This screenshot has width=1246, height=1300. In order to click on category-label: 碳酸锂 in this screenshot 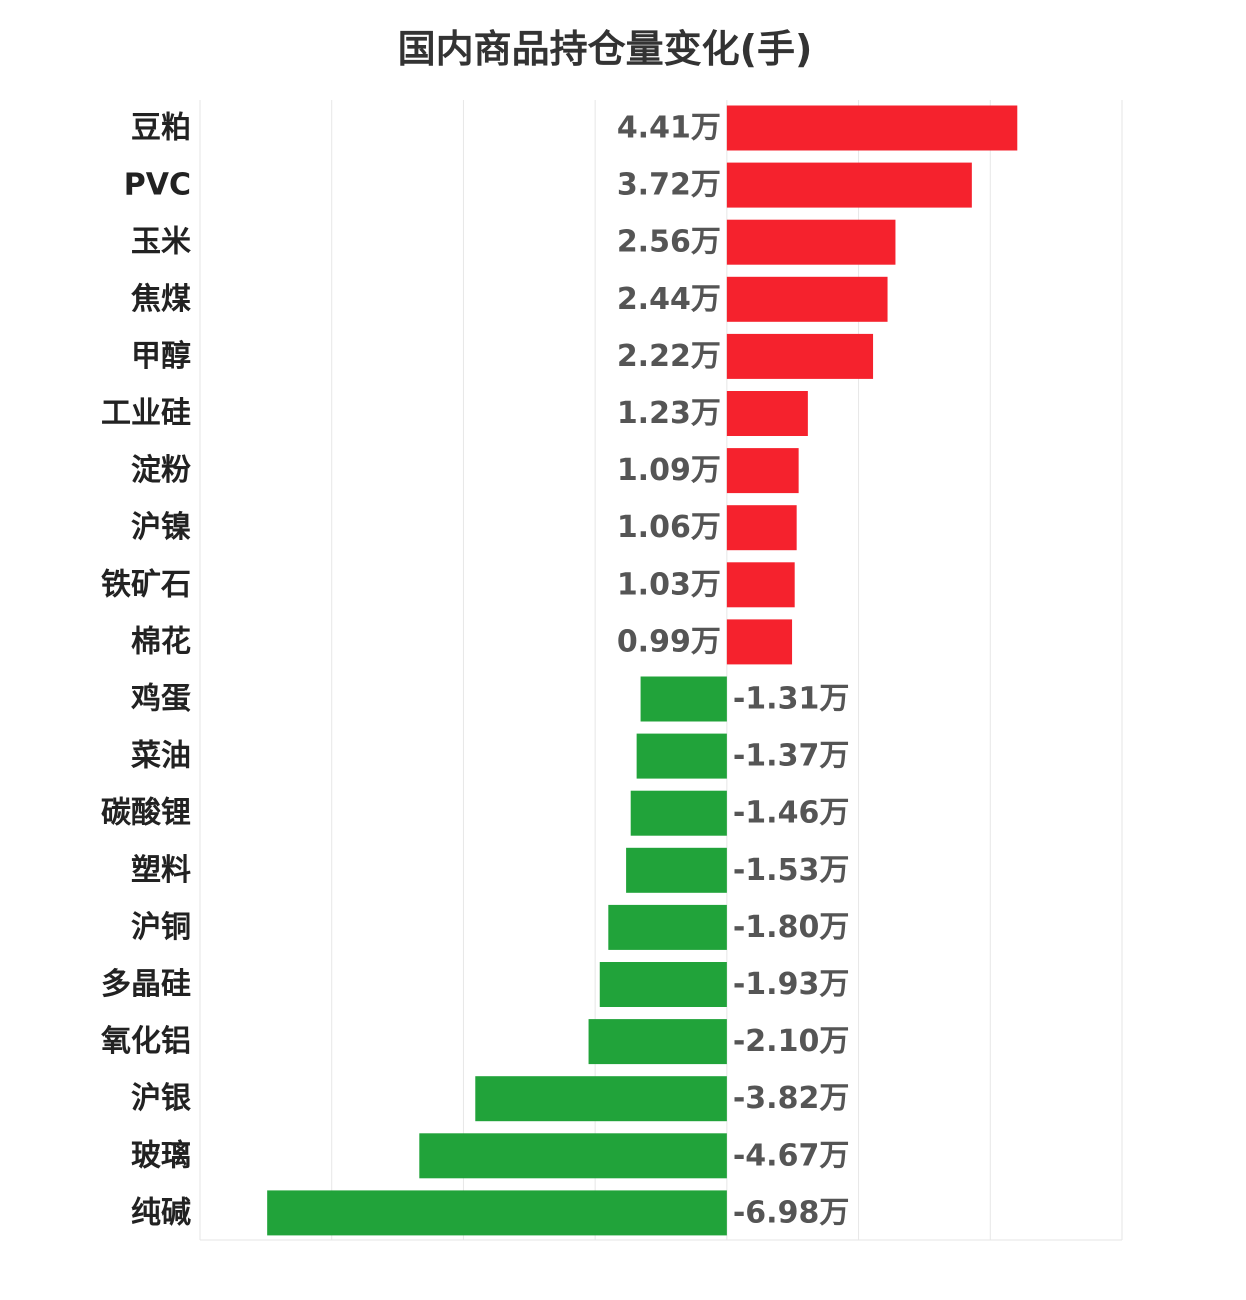, I will do `click(146, 813)`.